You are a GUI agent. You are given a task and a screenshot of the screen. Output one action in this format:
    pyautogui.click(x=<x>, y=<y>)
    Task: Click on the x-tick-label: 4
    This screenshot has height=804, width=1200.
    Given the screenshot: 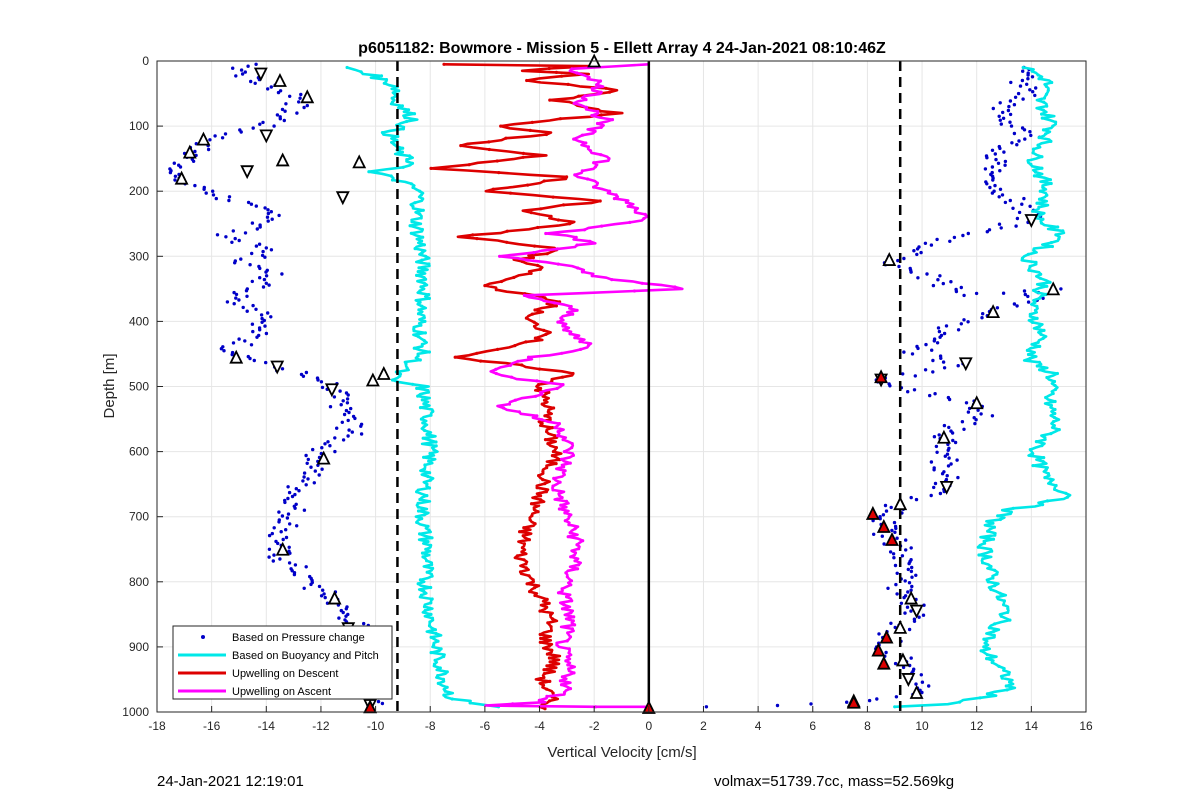 What is the action you would take?
    pyautogui.click(x=758, y=726)
    